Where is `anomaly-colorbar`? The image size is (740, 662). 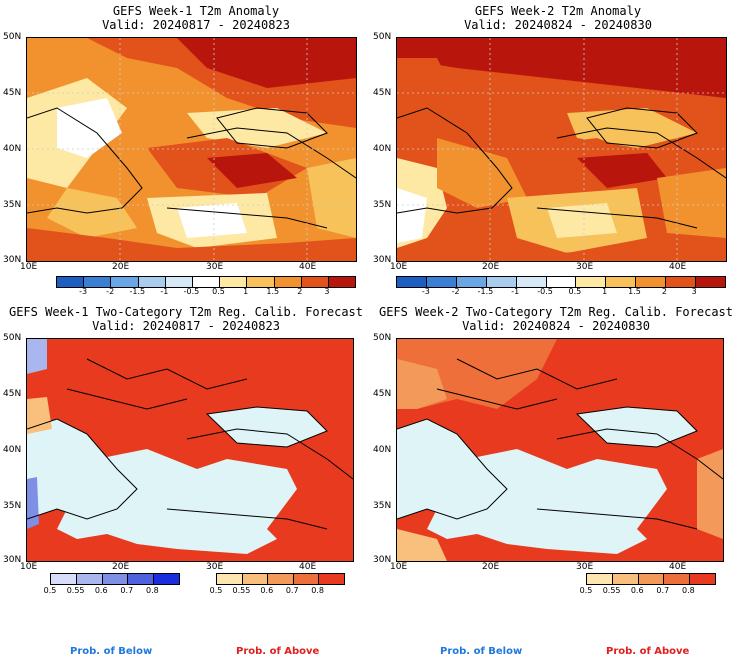
anomaly-colorbar is located at coordinates (561, 282).